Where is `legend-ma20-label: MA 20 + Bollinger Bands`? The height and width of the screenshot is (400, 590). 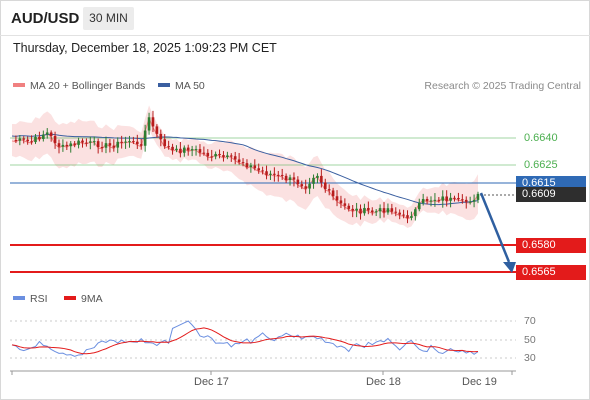
legend-ma20-label: MA 20 + Bollinger Bands is located at coordinates (88, 86).